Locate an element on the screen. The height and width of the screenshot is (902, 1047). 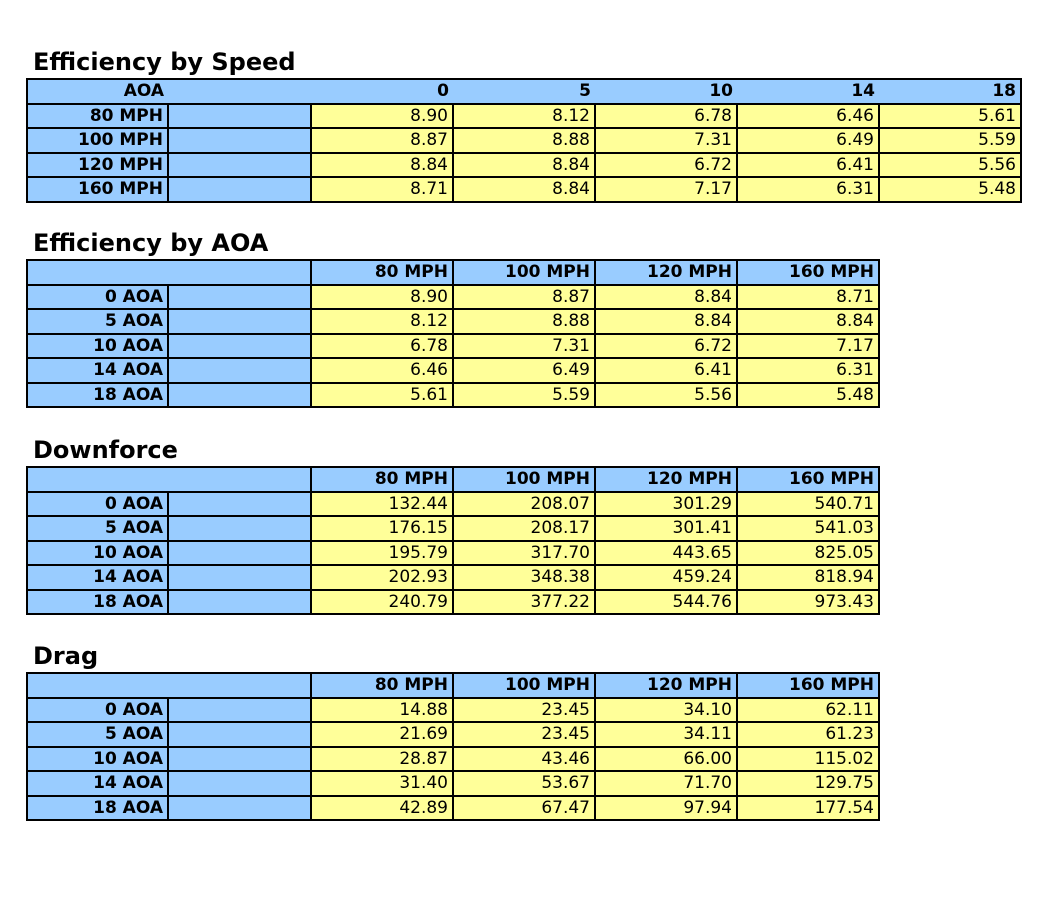
column-header-cell: 0 is located at coordinates (382, 91).